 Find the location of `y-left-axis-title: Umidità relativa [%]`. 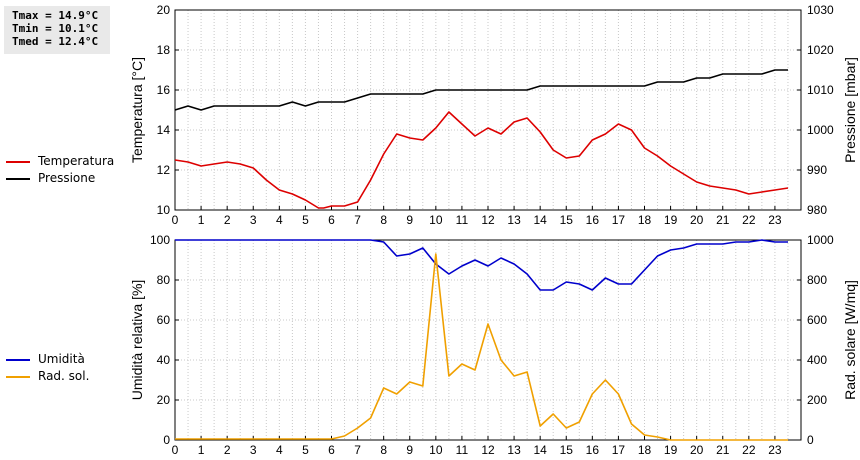

y-left-axis-title: Umidità relativa [%] is located at coordinates (137, 340).